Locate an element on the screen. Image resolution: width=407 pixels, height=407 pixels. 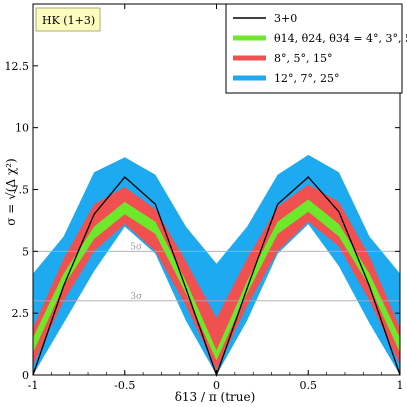
y-tick-label: 0 is located at coordinates (25, 375).